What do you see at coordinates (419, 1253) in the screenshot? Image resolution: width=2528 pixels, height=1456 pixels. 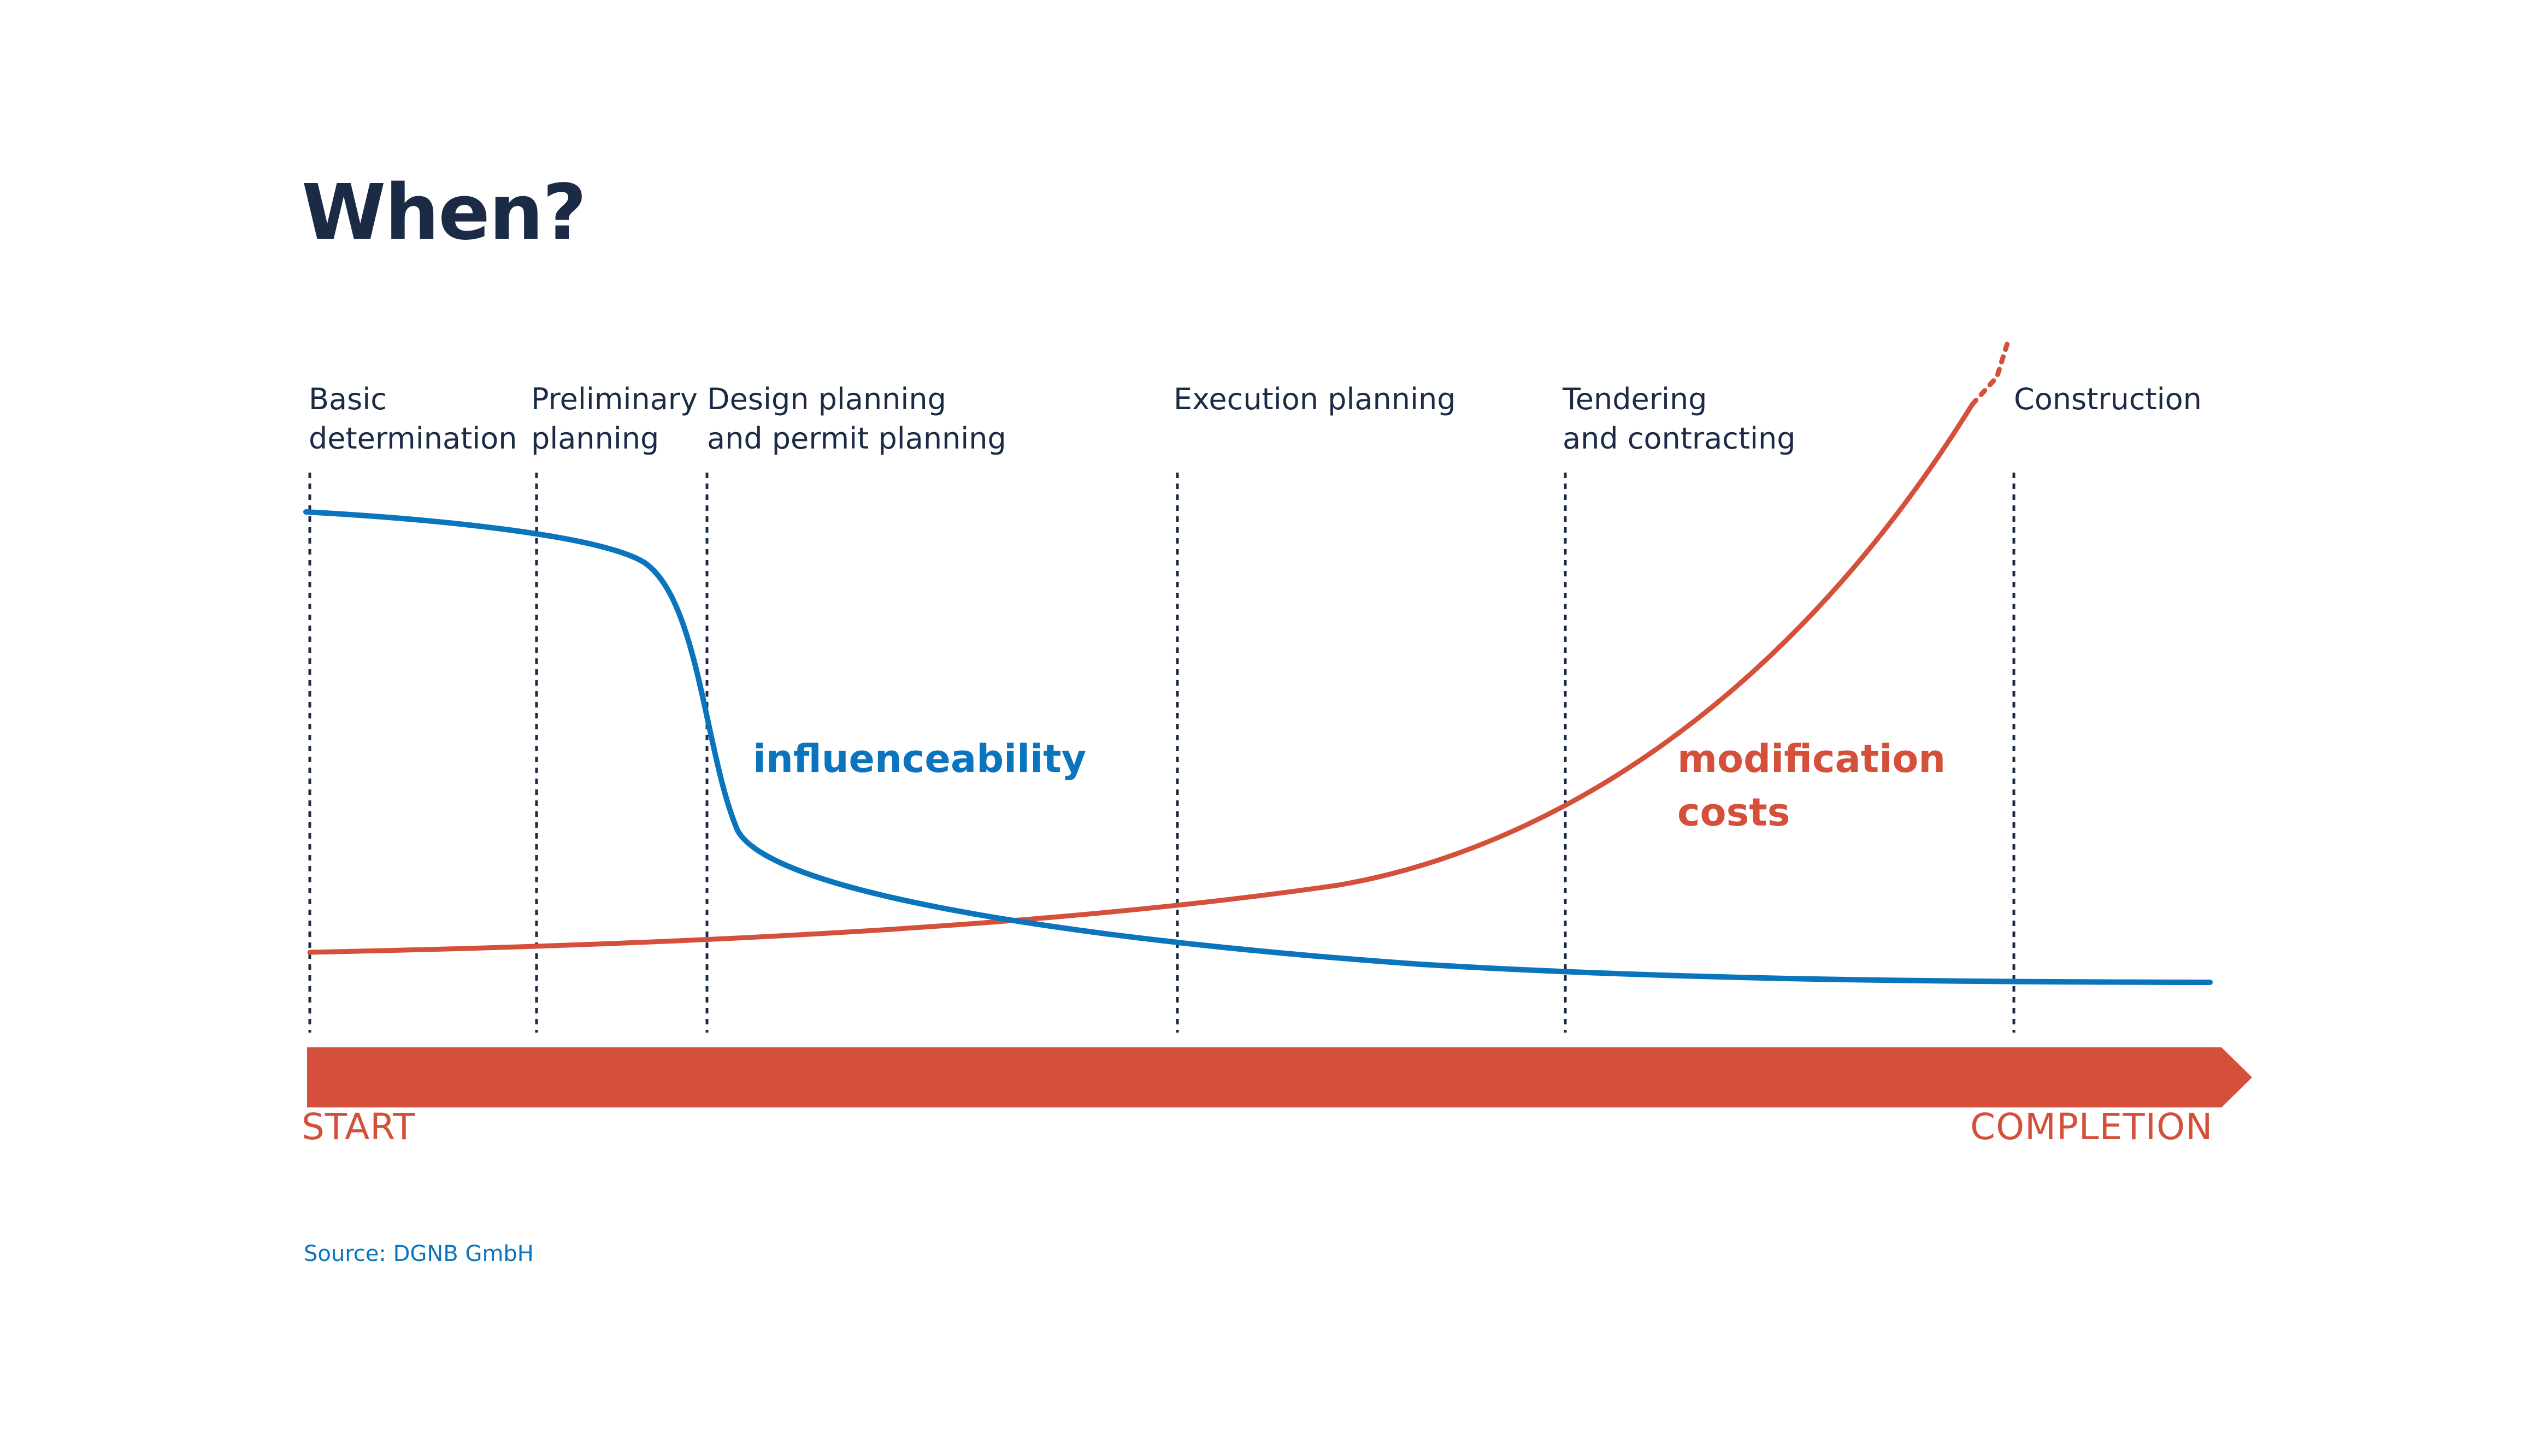 I see `source-note: Source: DGNB GmbH` at bounding box center [419, 1253].